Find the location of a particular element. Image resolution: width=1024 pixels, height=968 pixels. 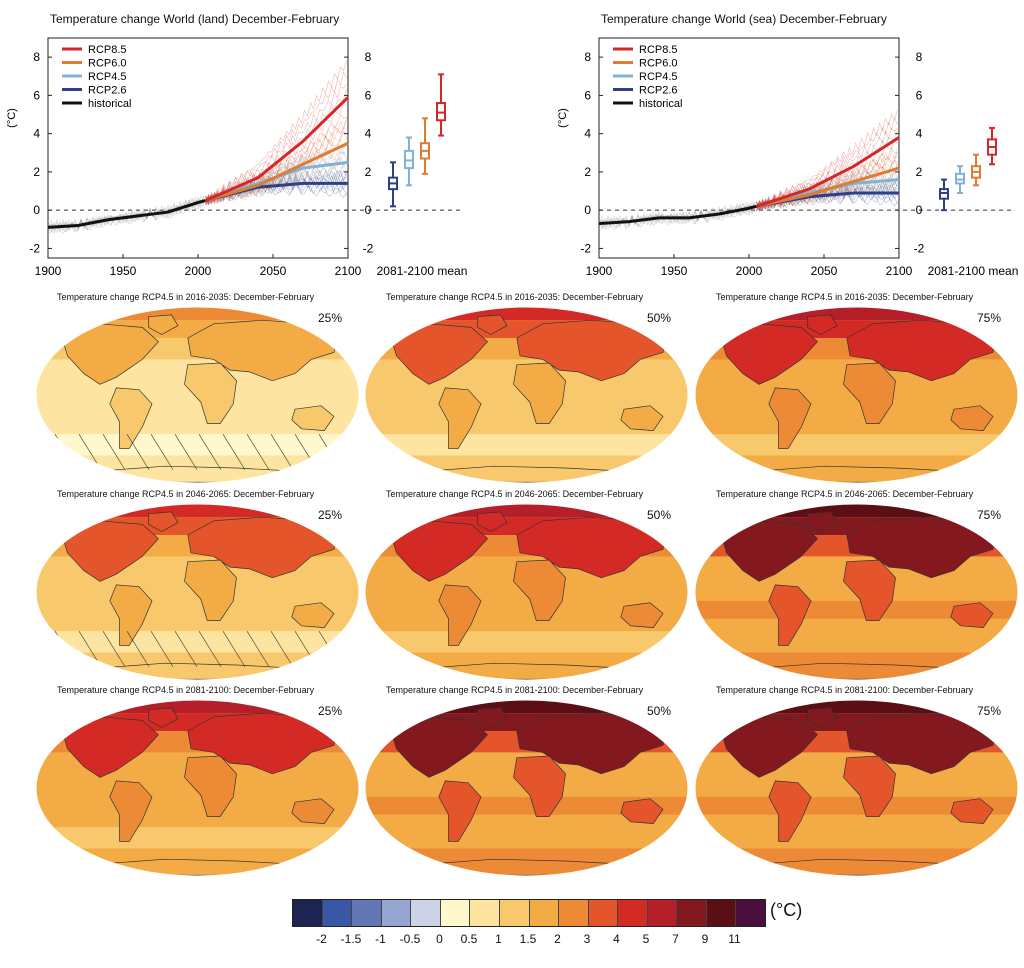

series-line-historical is located at coordinates (677, 215).